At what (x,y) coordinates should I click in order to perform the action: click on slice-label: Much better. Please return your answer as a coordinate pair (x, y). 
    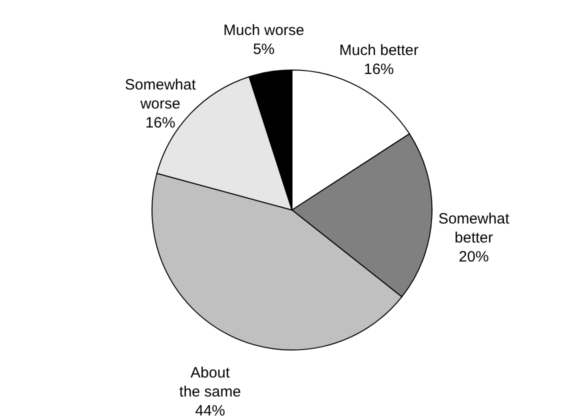
    Looking at the image, I should click on (378, 51).